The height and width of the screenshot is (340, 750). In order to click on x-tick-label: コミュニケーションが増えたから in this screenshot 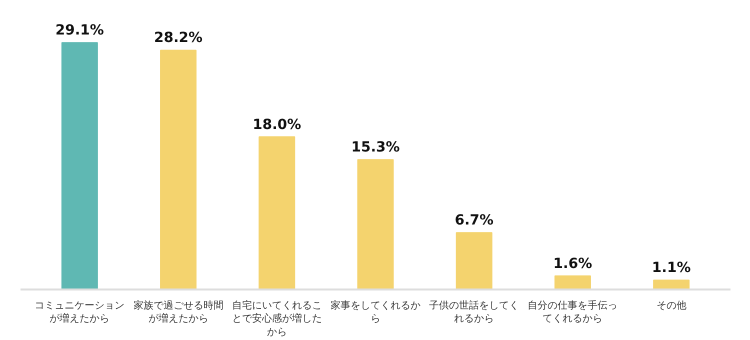, I will do `click(79, 312)`.